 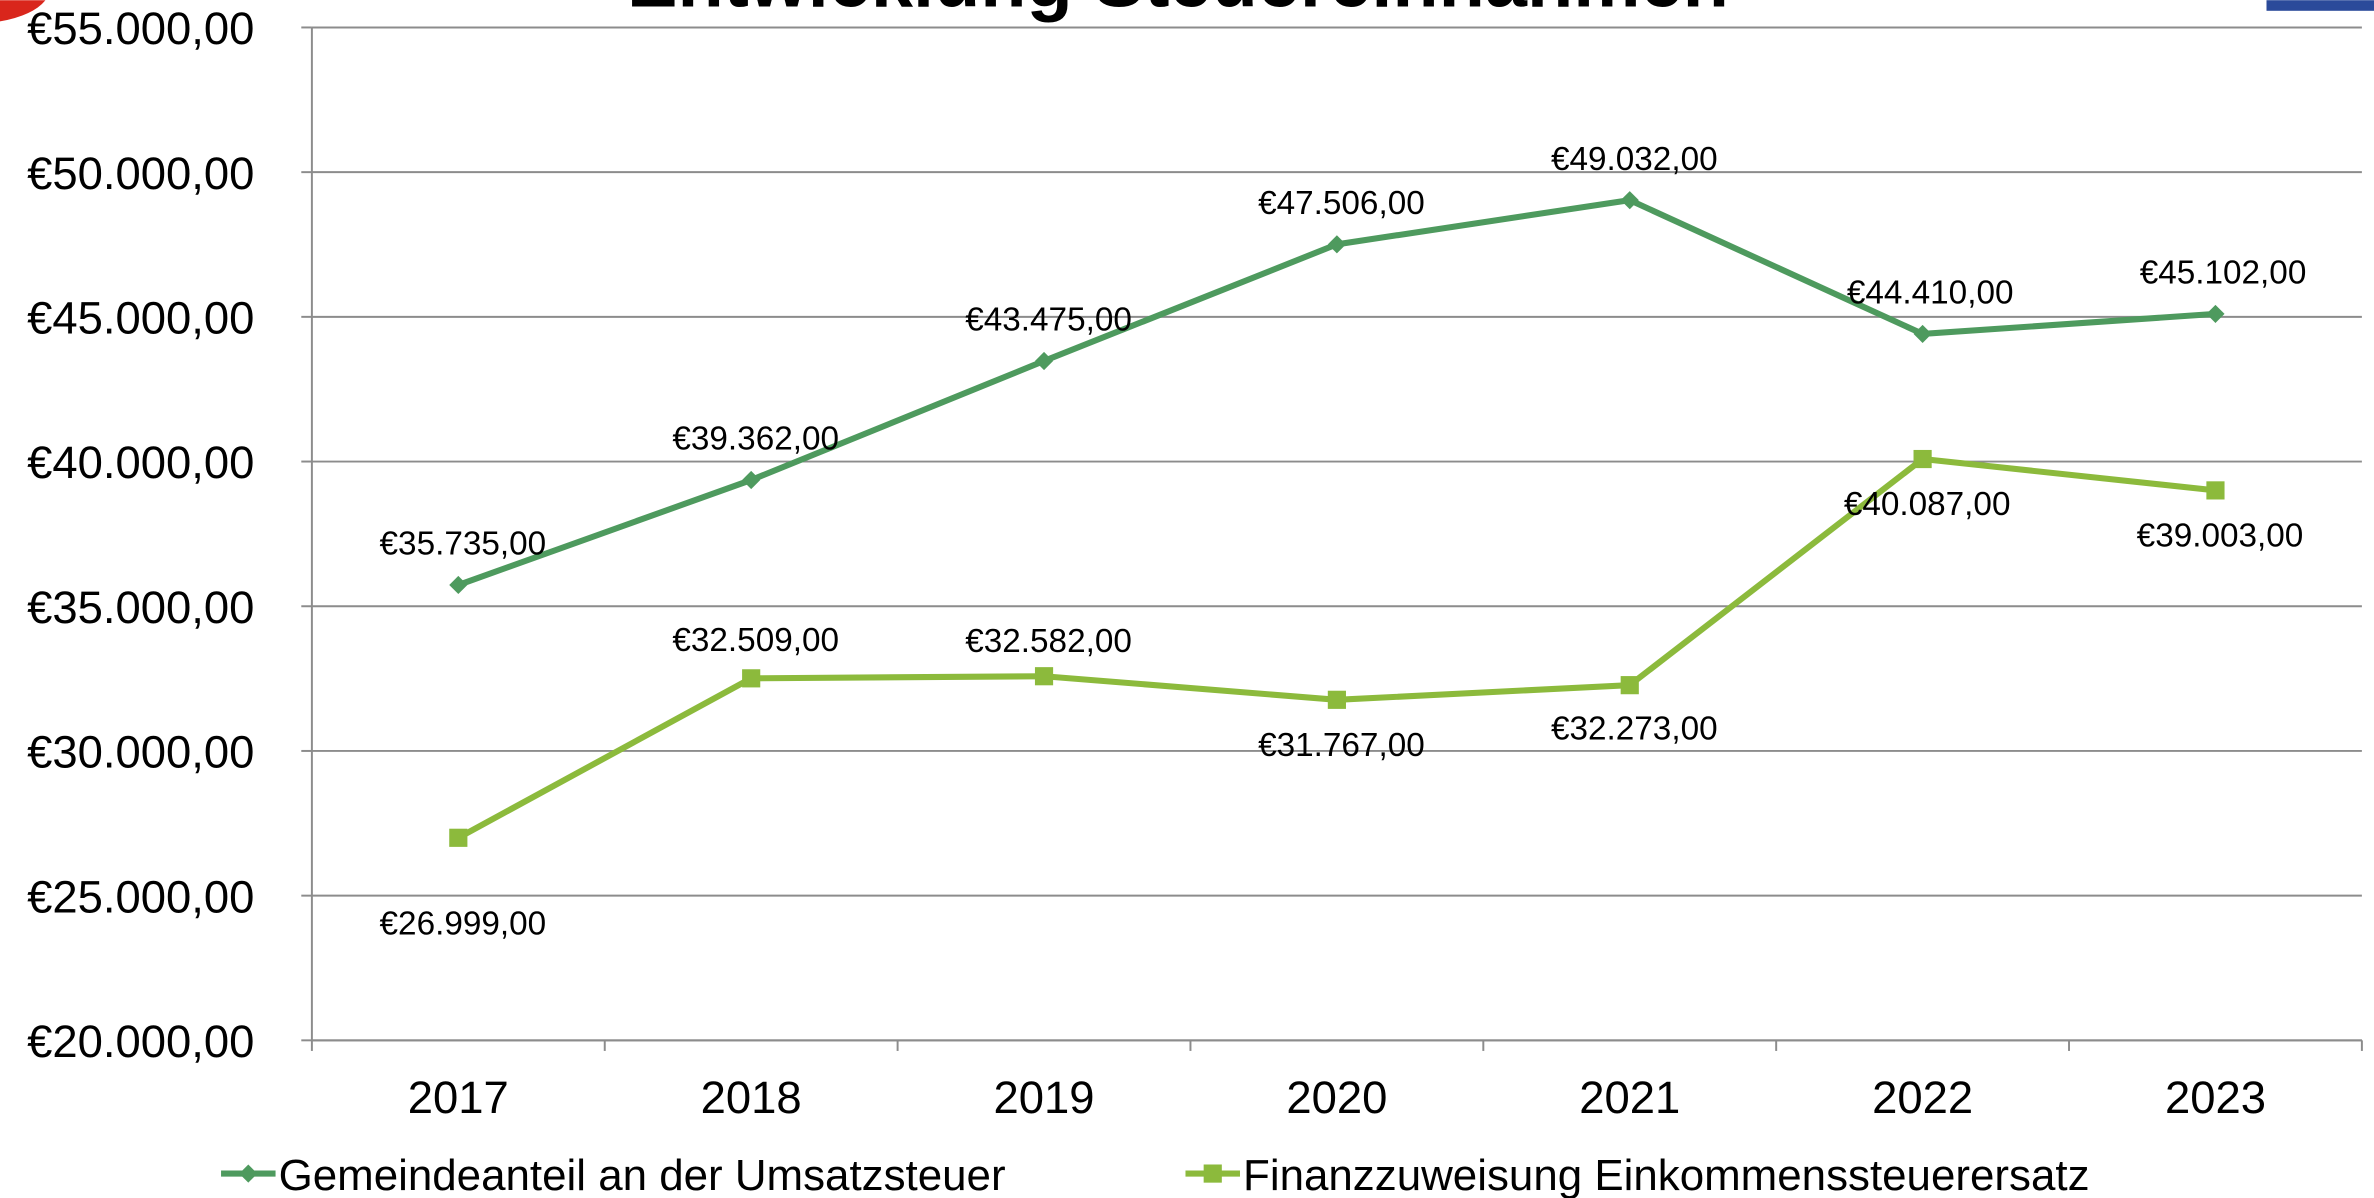 What do you see at coordinates (1922, 1097) in the screenshot?
I see `x-tick-label: 2022` at bounding box center [1922, 1097].